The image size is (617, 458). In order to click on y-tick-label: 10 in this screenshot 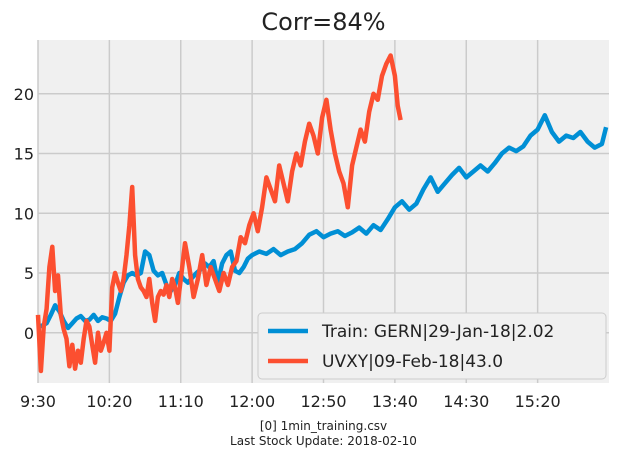, I will do `click(24, 213)`.